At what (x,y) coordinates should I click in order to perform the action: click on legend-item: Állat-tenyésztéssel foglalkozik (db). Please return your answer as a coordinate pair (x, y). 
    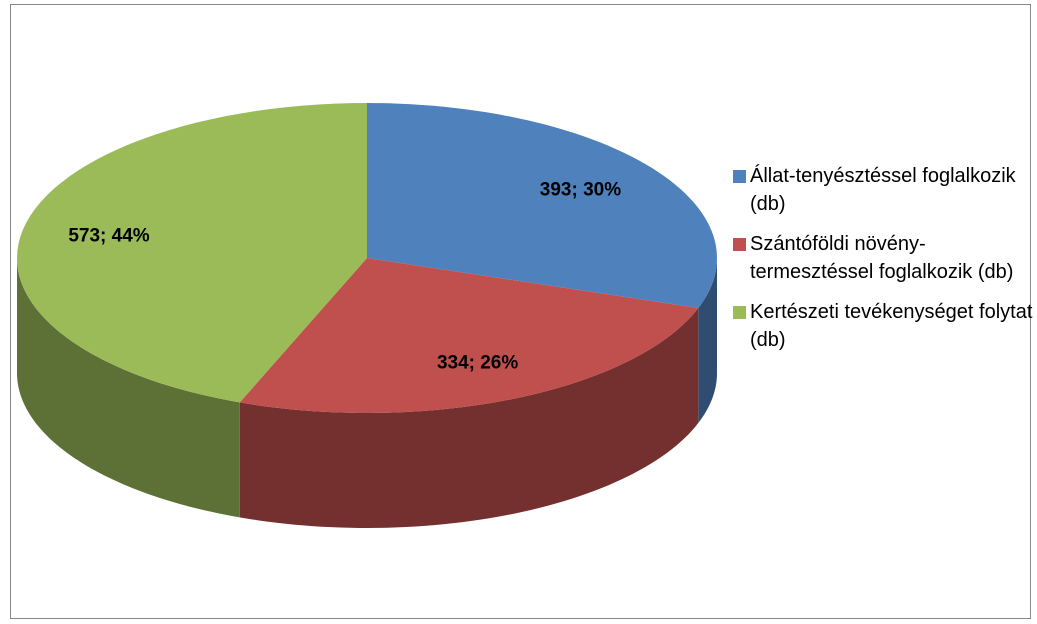
    Looking at the image, I should click on (883, 190).